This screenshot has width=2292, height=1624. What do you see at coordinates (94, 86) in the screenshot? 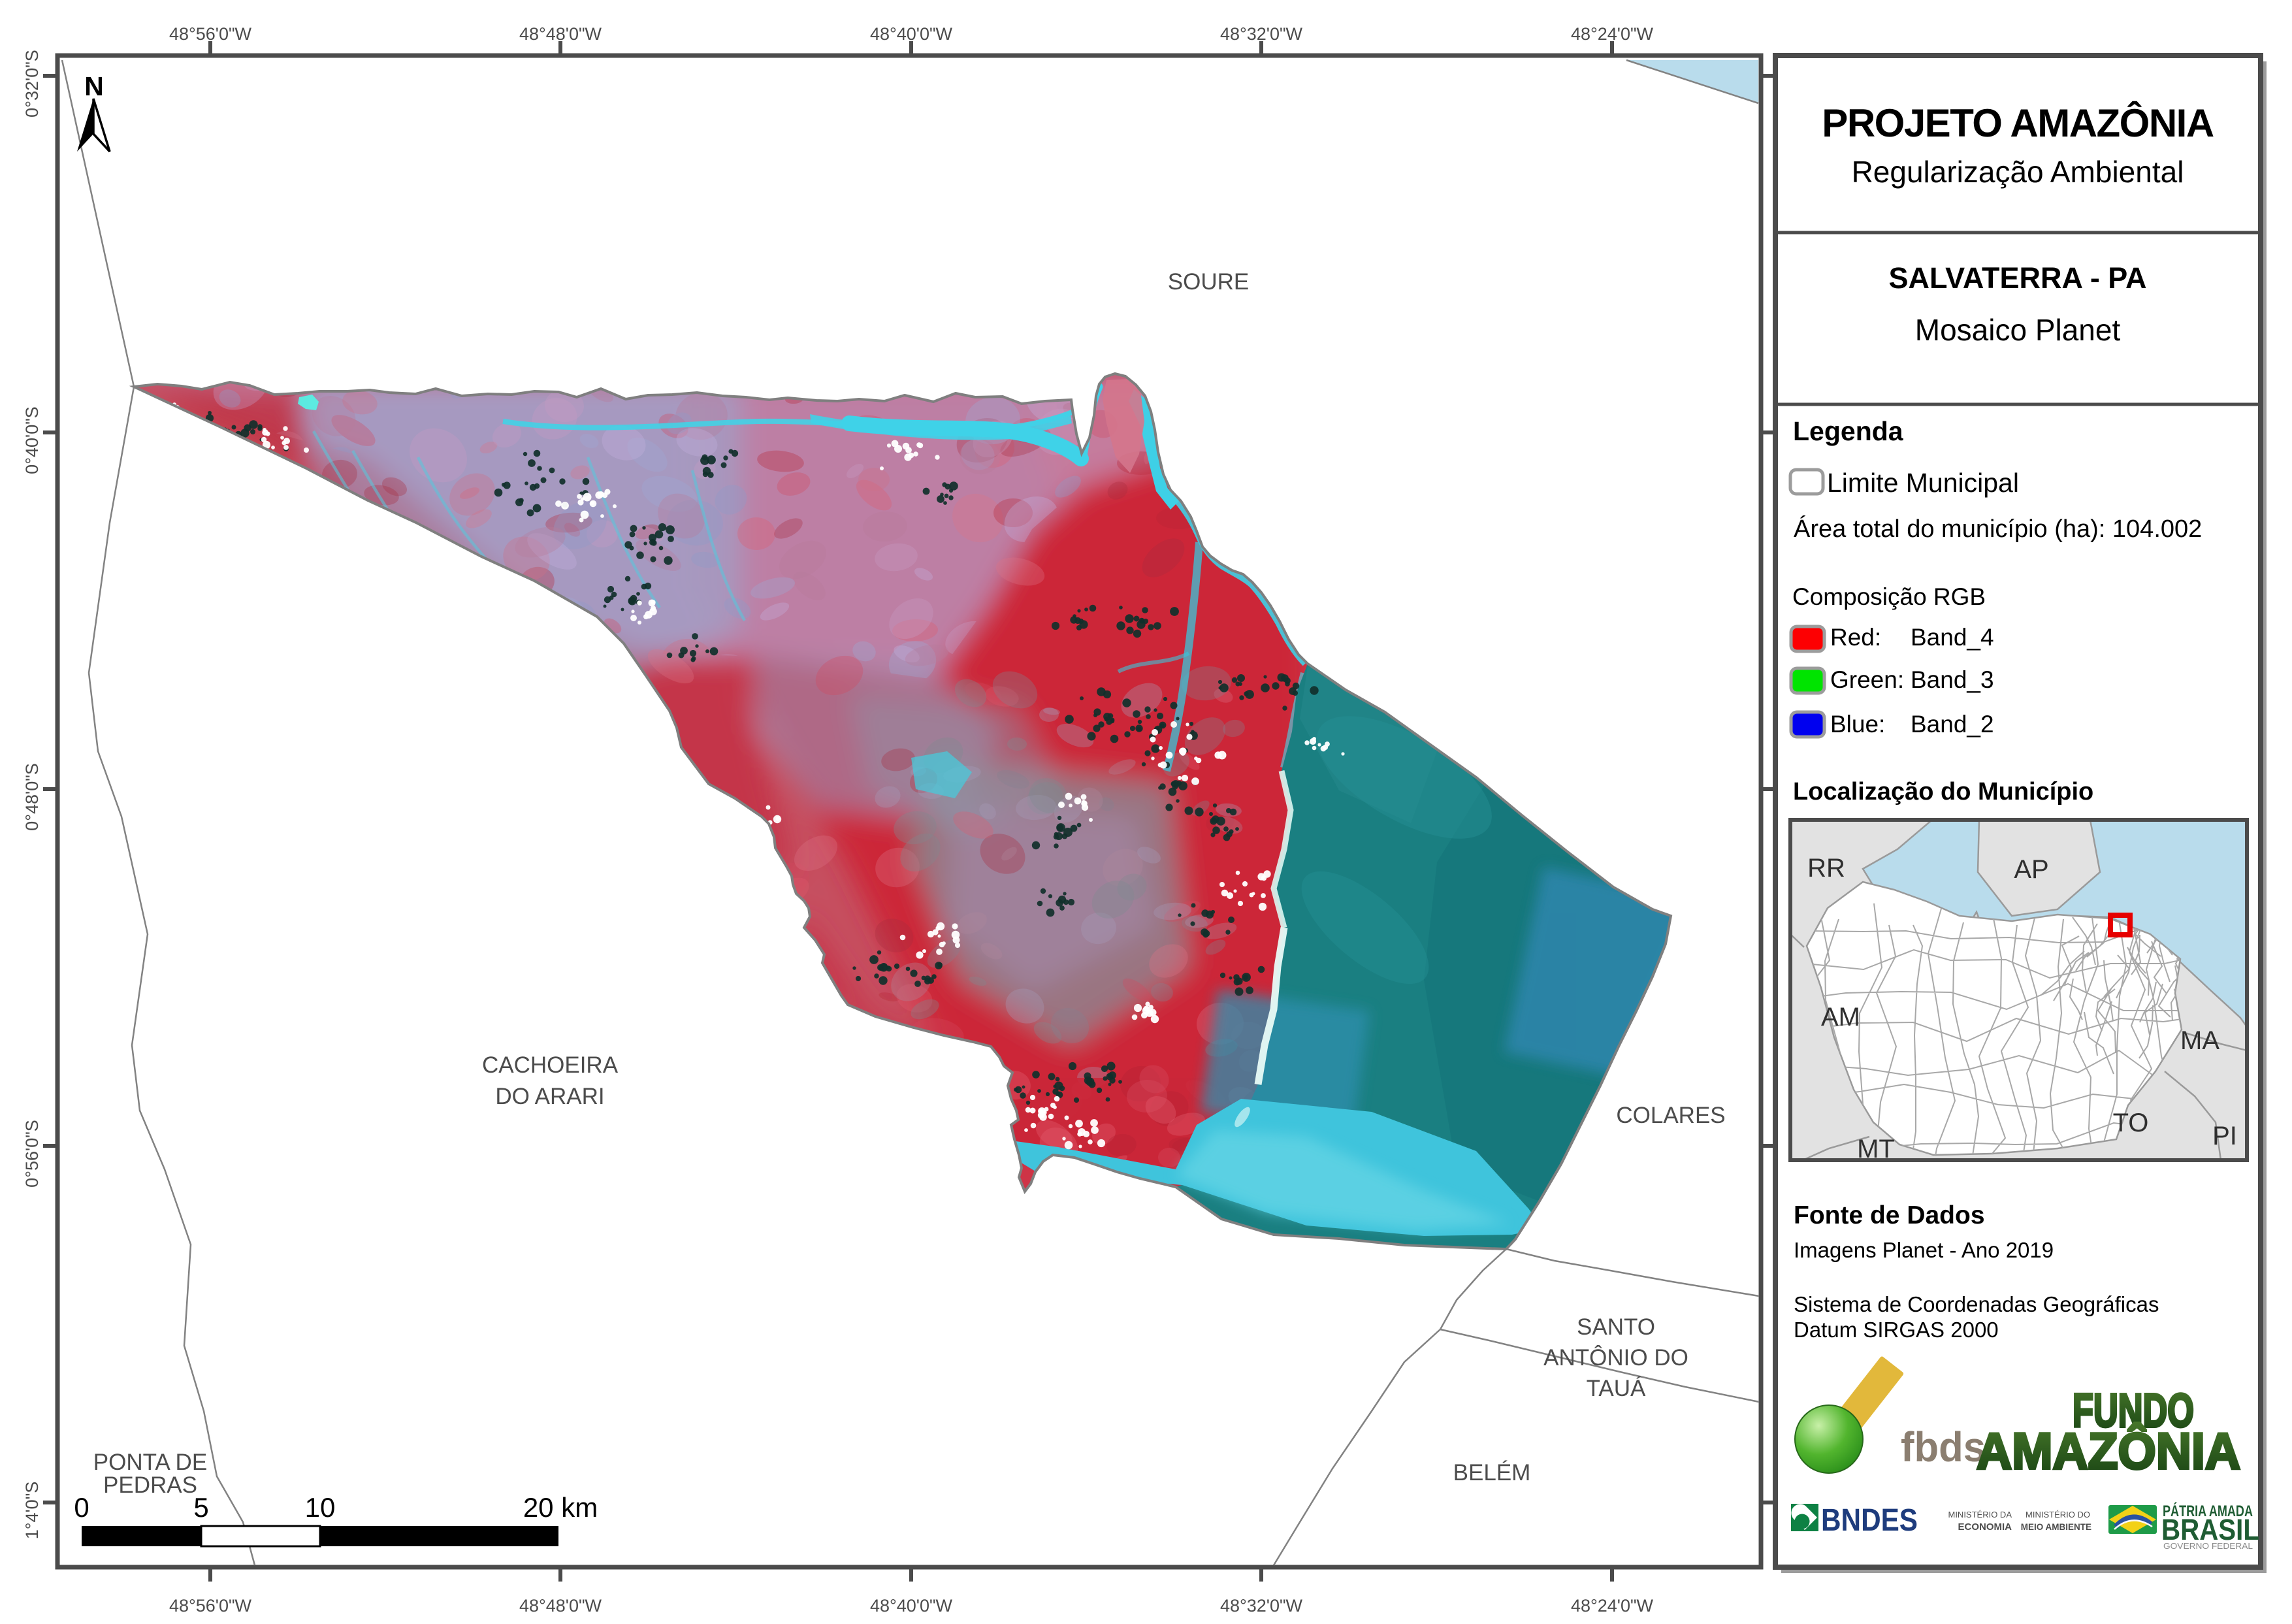
I see `svg-text: N` at bounding box center [94, 86].